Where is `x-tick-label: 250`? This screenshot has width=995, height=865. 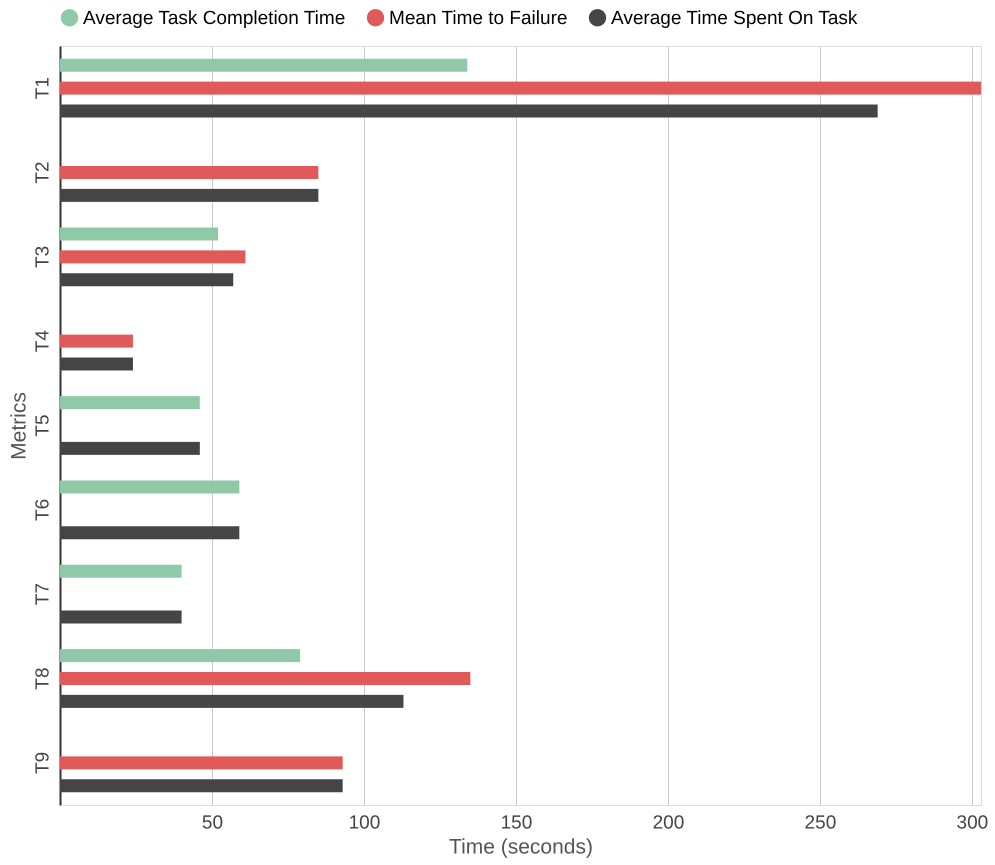 x-tick-label: 250 is located at coordinates (820, 823).